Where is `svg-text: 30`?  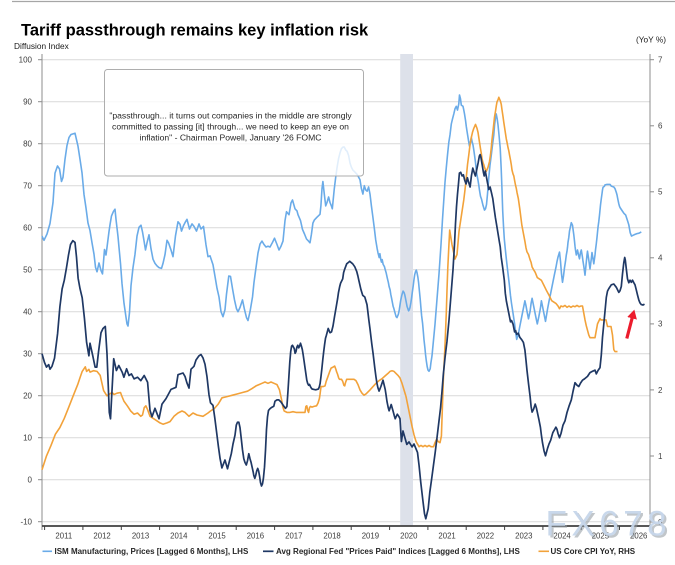
svg-text: 30 is located at coordinates (27, 354).